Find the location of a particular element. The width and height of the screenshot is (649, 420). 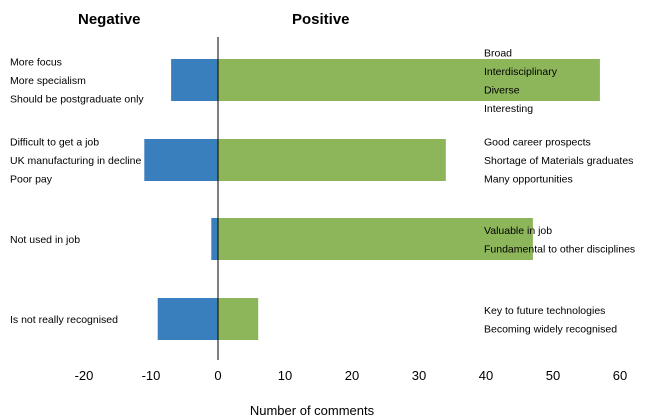

x-tick-label: 0 is located at coordinates (217, 375).